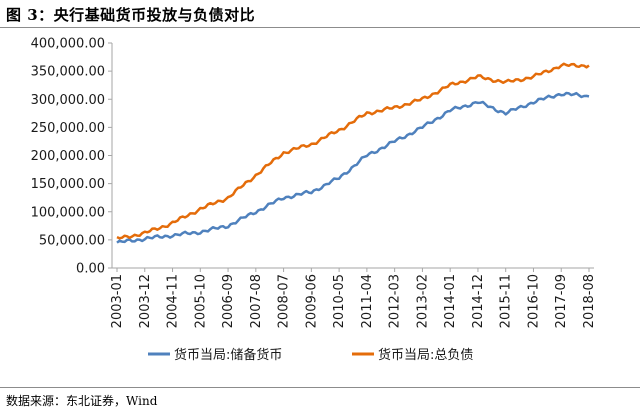  Describe the element at coordinates (533, 301) in the screenshot. I see `x-tick-label: 2016-10` at that location.